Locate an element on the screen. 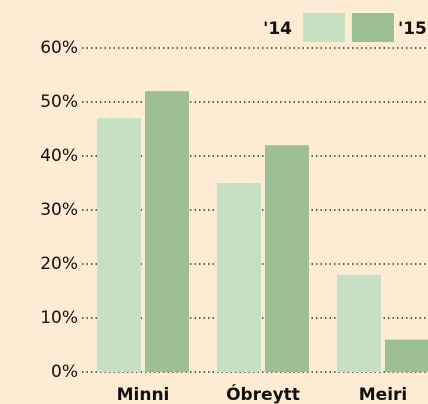 This screenshot has width=428, height=404. y-tick-label: 50% is located at coordinates (59, 102).